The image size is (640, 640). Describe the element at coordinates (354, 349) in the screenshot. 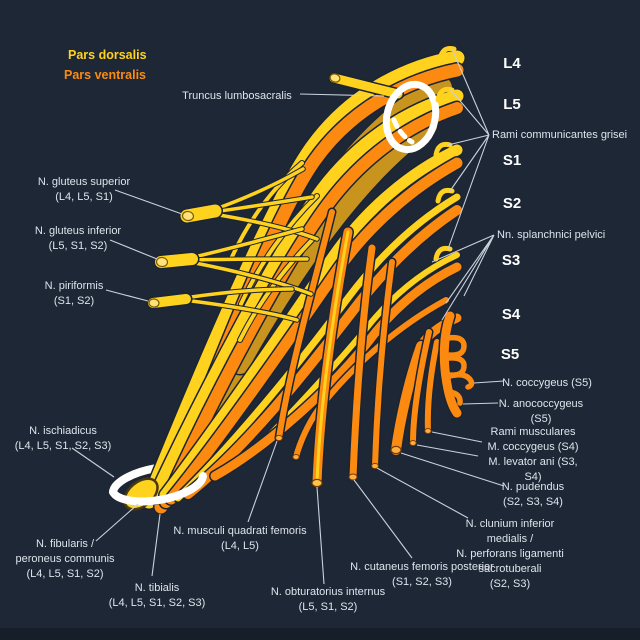

I see `nerve-descending-branches` at that location.